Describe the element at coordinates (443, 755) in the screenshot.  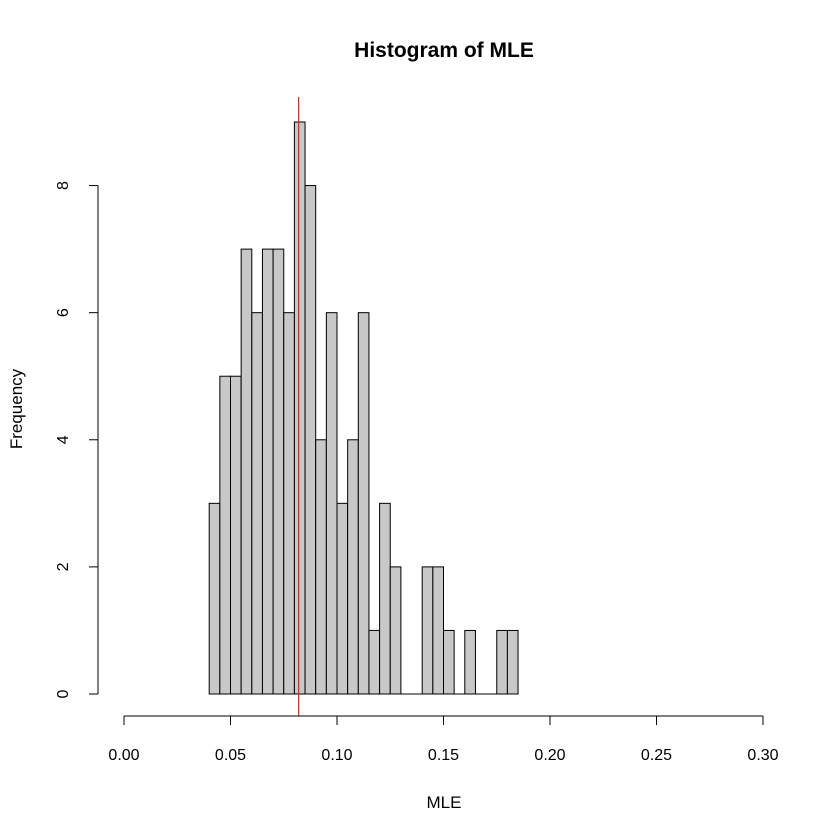
I see `x-tick-label: 0.15` at that location.